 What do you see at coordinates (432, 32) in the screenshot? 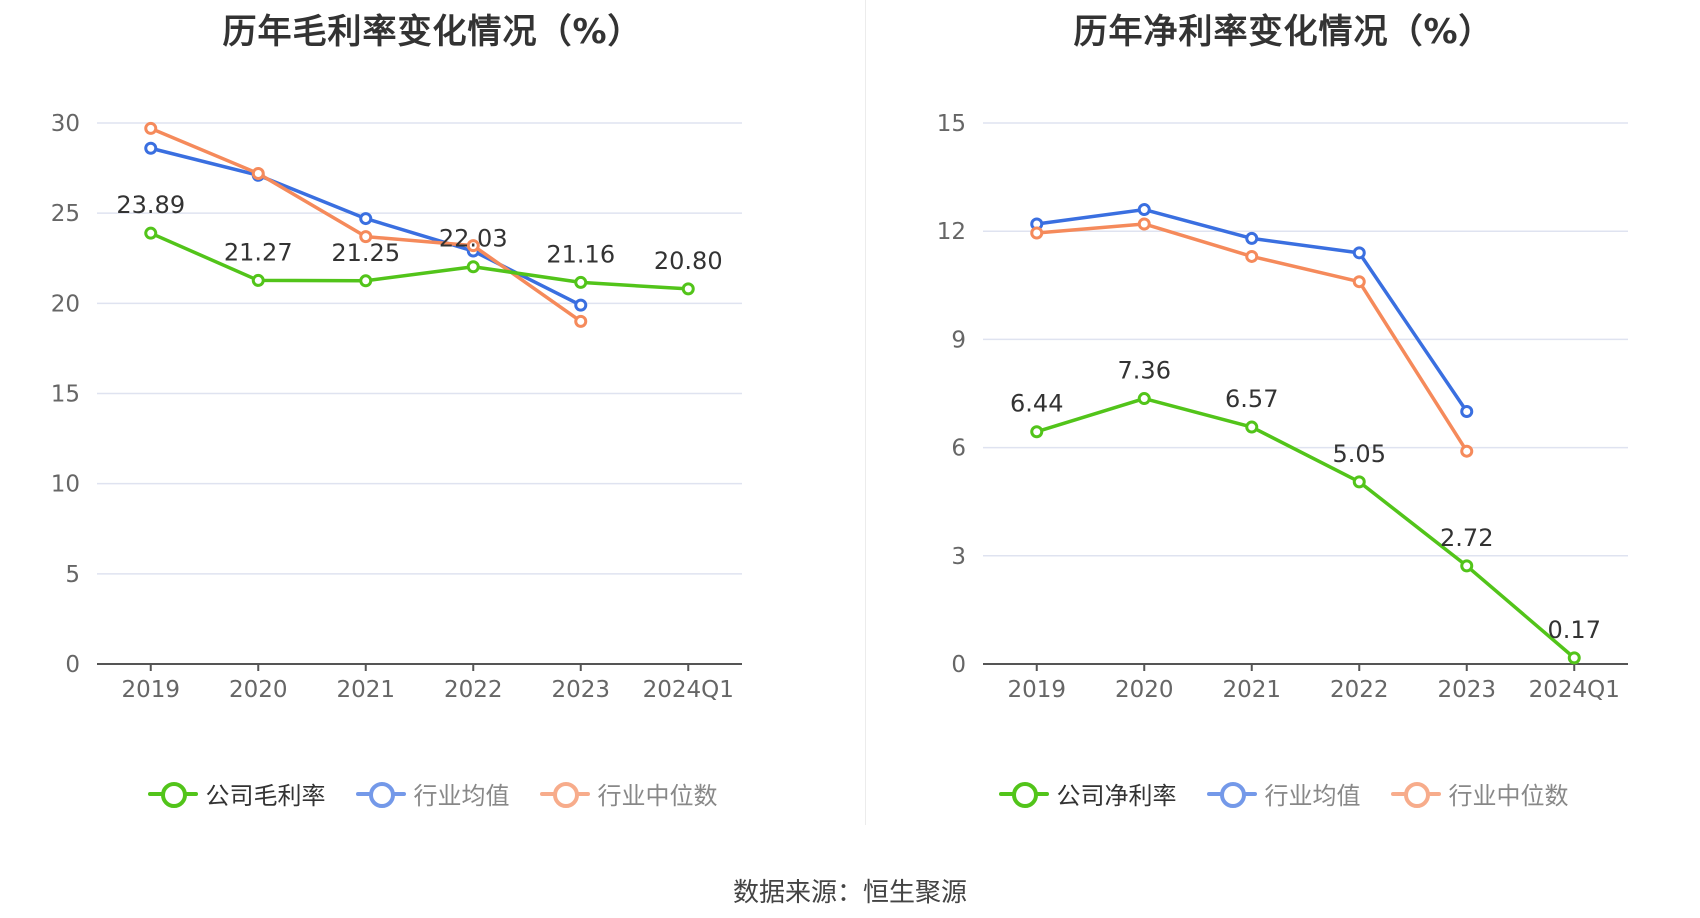
I see `chart-title: 历年毛利率变化情况（%）` at bounding box center [432, 32].